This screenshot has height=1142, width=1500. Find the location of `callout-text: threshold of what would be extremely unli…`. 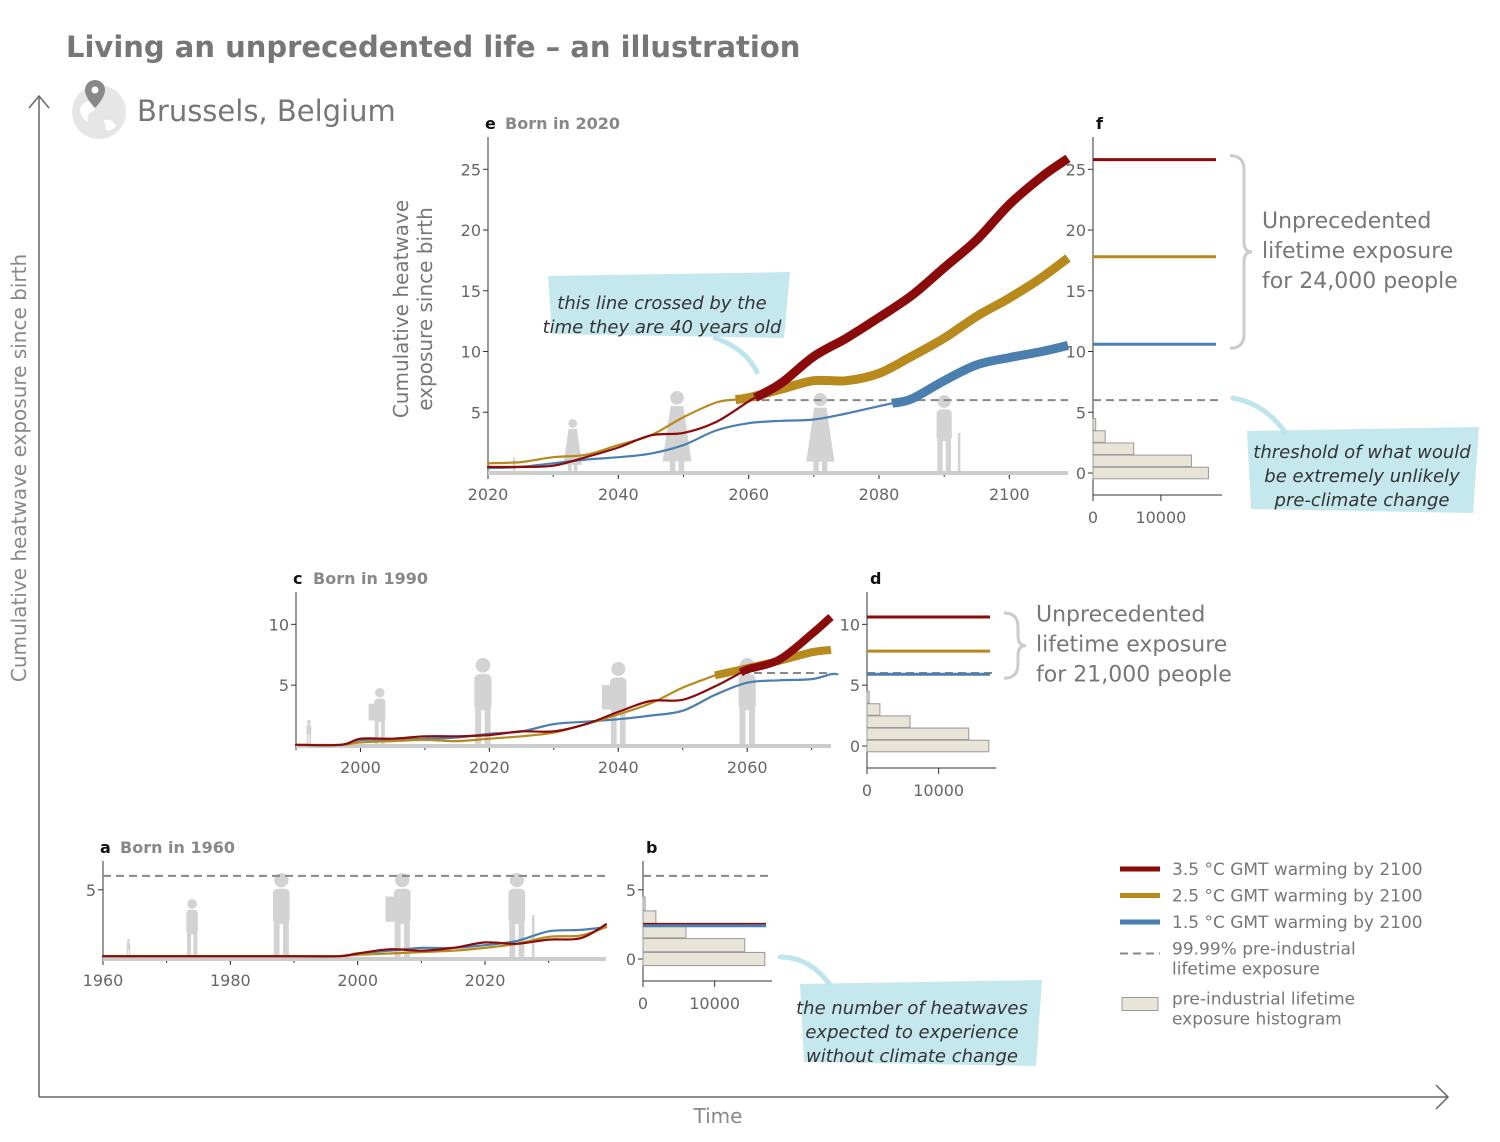

callout-text: threshold of what would be extremely unli… is located at coordinates (1362, 476).